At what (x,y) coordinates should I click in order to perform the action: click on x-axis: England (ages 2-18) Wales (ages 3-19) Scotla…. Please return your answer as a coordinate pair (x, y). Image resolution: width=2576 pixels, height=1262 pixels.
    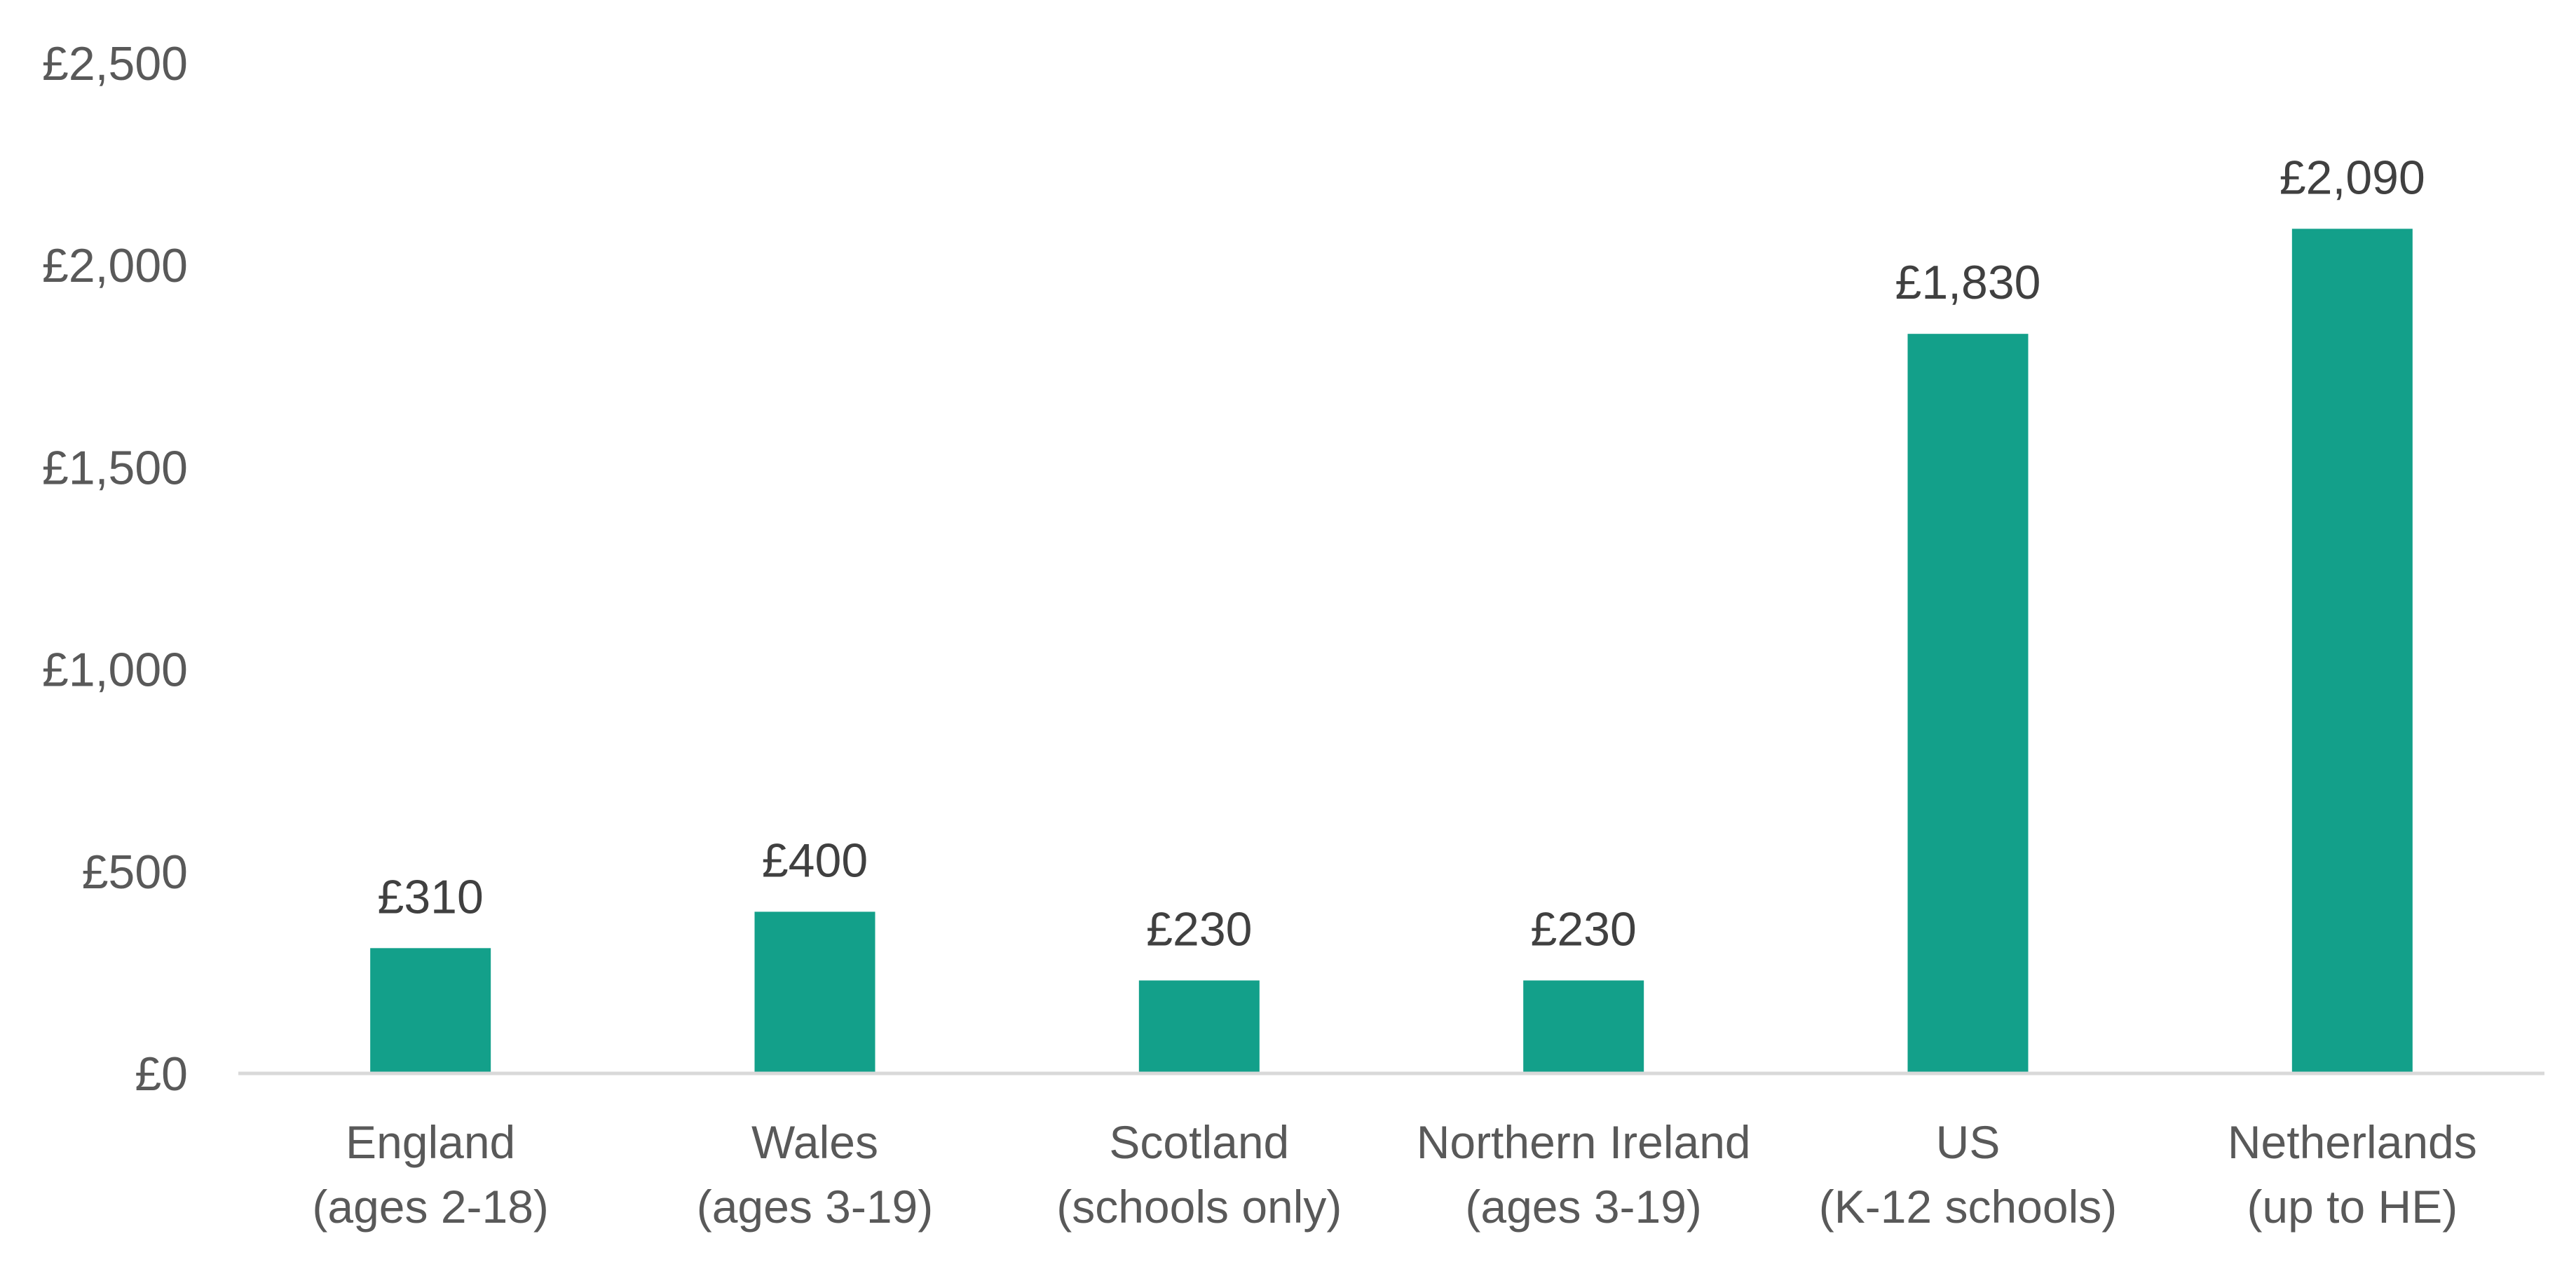
    Looking at the image, I should click on (1394, 1174).